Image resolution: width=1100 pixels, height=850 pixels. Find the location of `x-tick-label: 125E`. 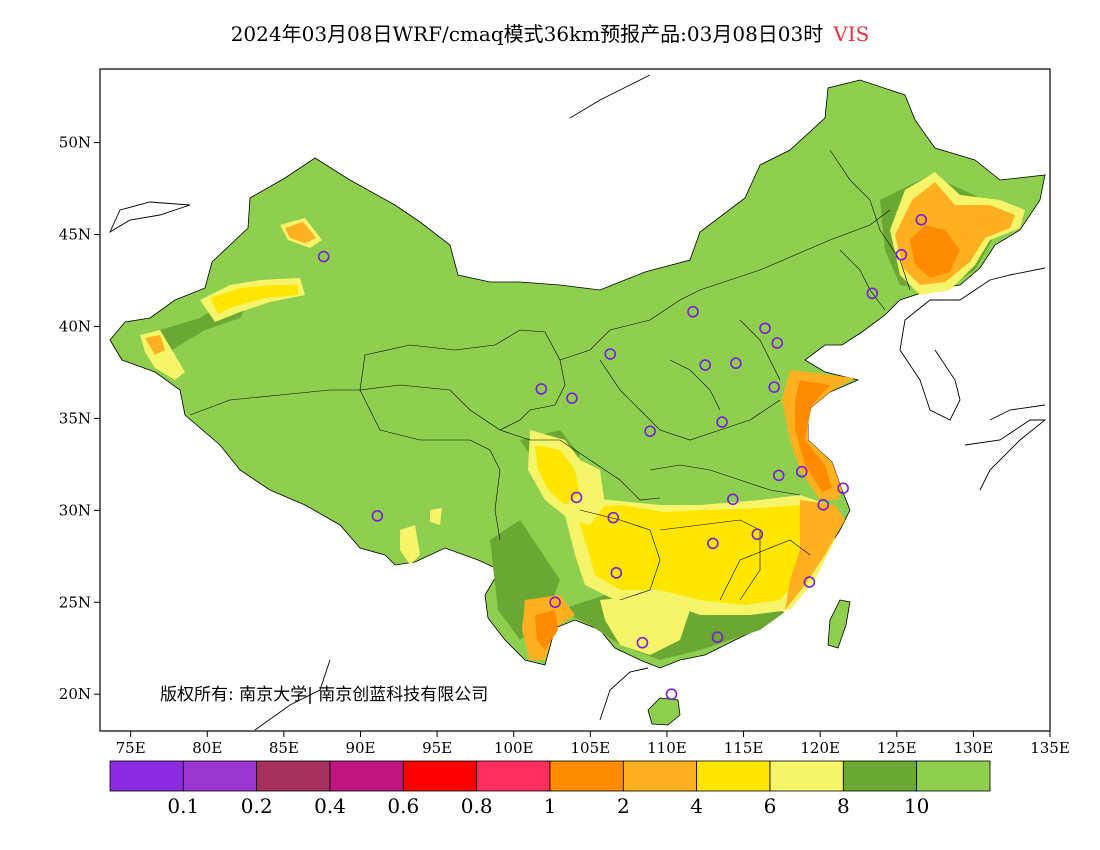

x-tick-label: 125E is located at coordinates (897, 748).